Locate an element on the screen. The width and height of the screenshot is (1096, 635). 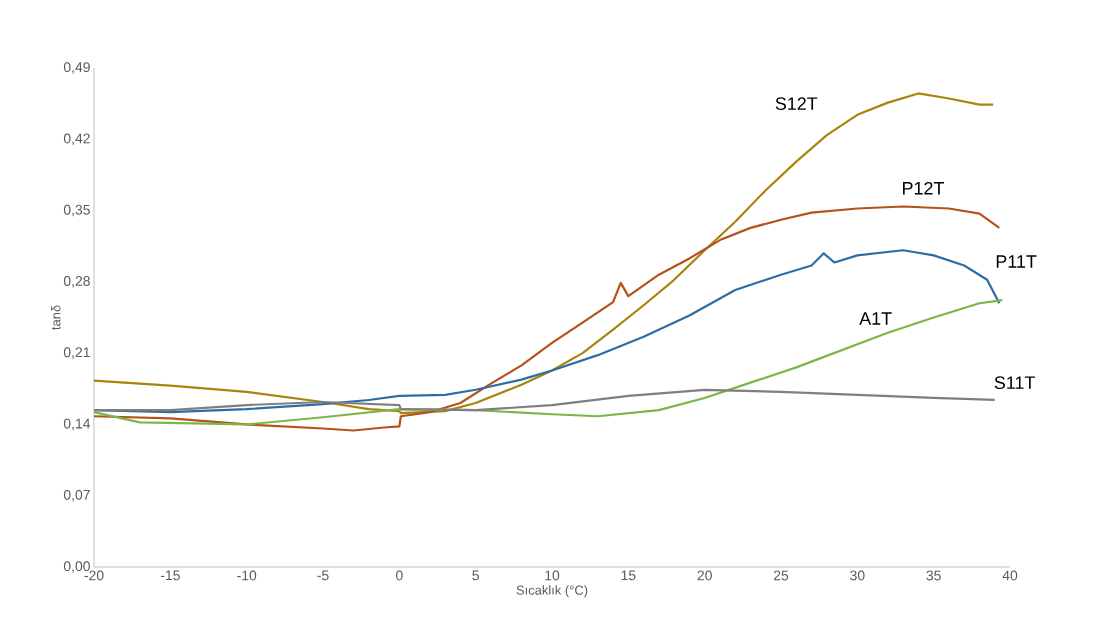
y-tick-label: 0,49 is located at coordinates (76, 68).